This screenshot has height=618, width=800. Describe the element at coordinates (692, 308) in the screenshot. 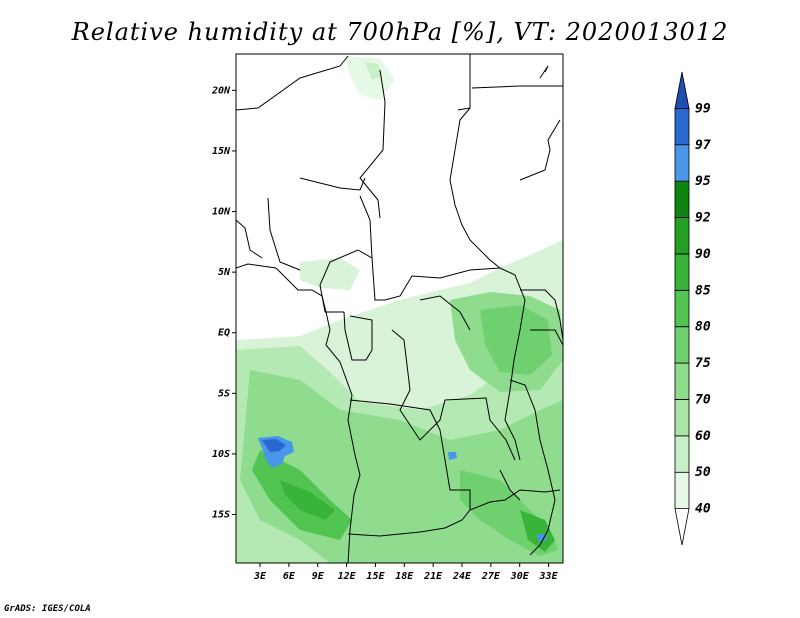

I see `colorbar: 40 50 60 70 75 80 85 90 92 95 97 99` at that location.